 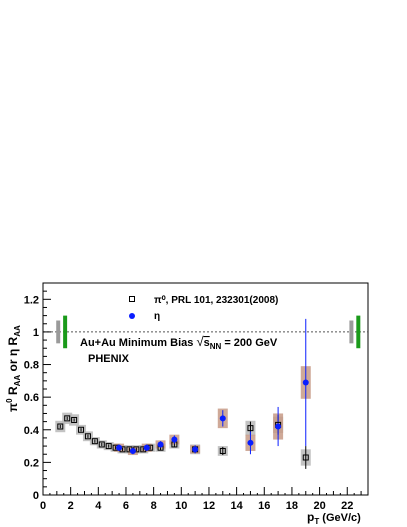 What do you see at coordinates (132, 316) in the screenshot?
I see `legend-marker-eta` at bounding box center [132, 316].